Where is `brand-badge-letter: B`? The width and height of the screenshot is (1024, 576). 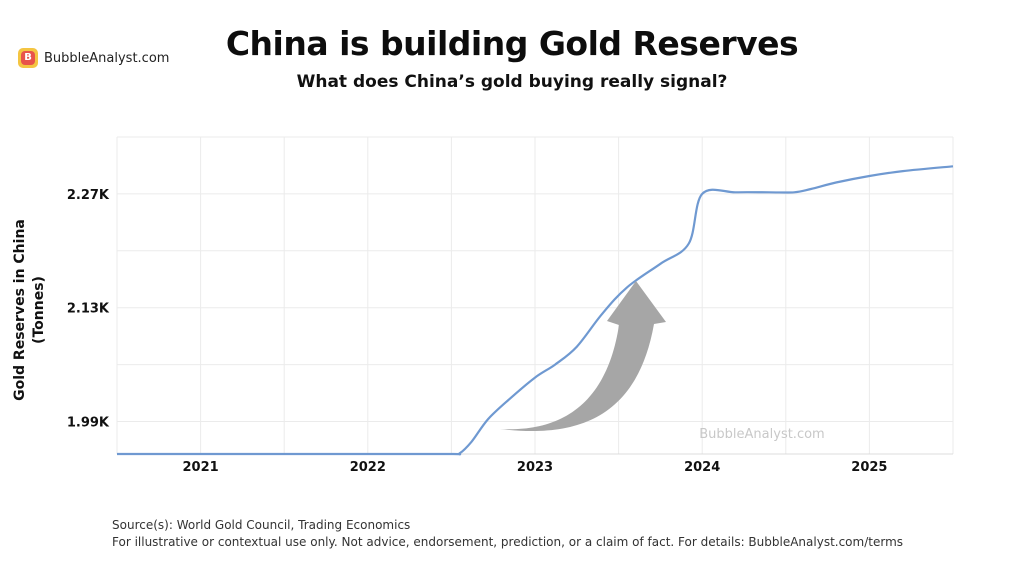
brand-badge-letter: B is located at coordinates (28, 58).